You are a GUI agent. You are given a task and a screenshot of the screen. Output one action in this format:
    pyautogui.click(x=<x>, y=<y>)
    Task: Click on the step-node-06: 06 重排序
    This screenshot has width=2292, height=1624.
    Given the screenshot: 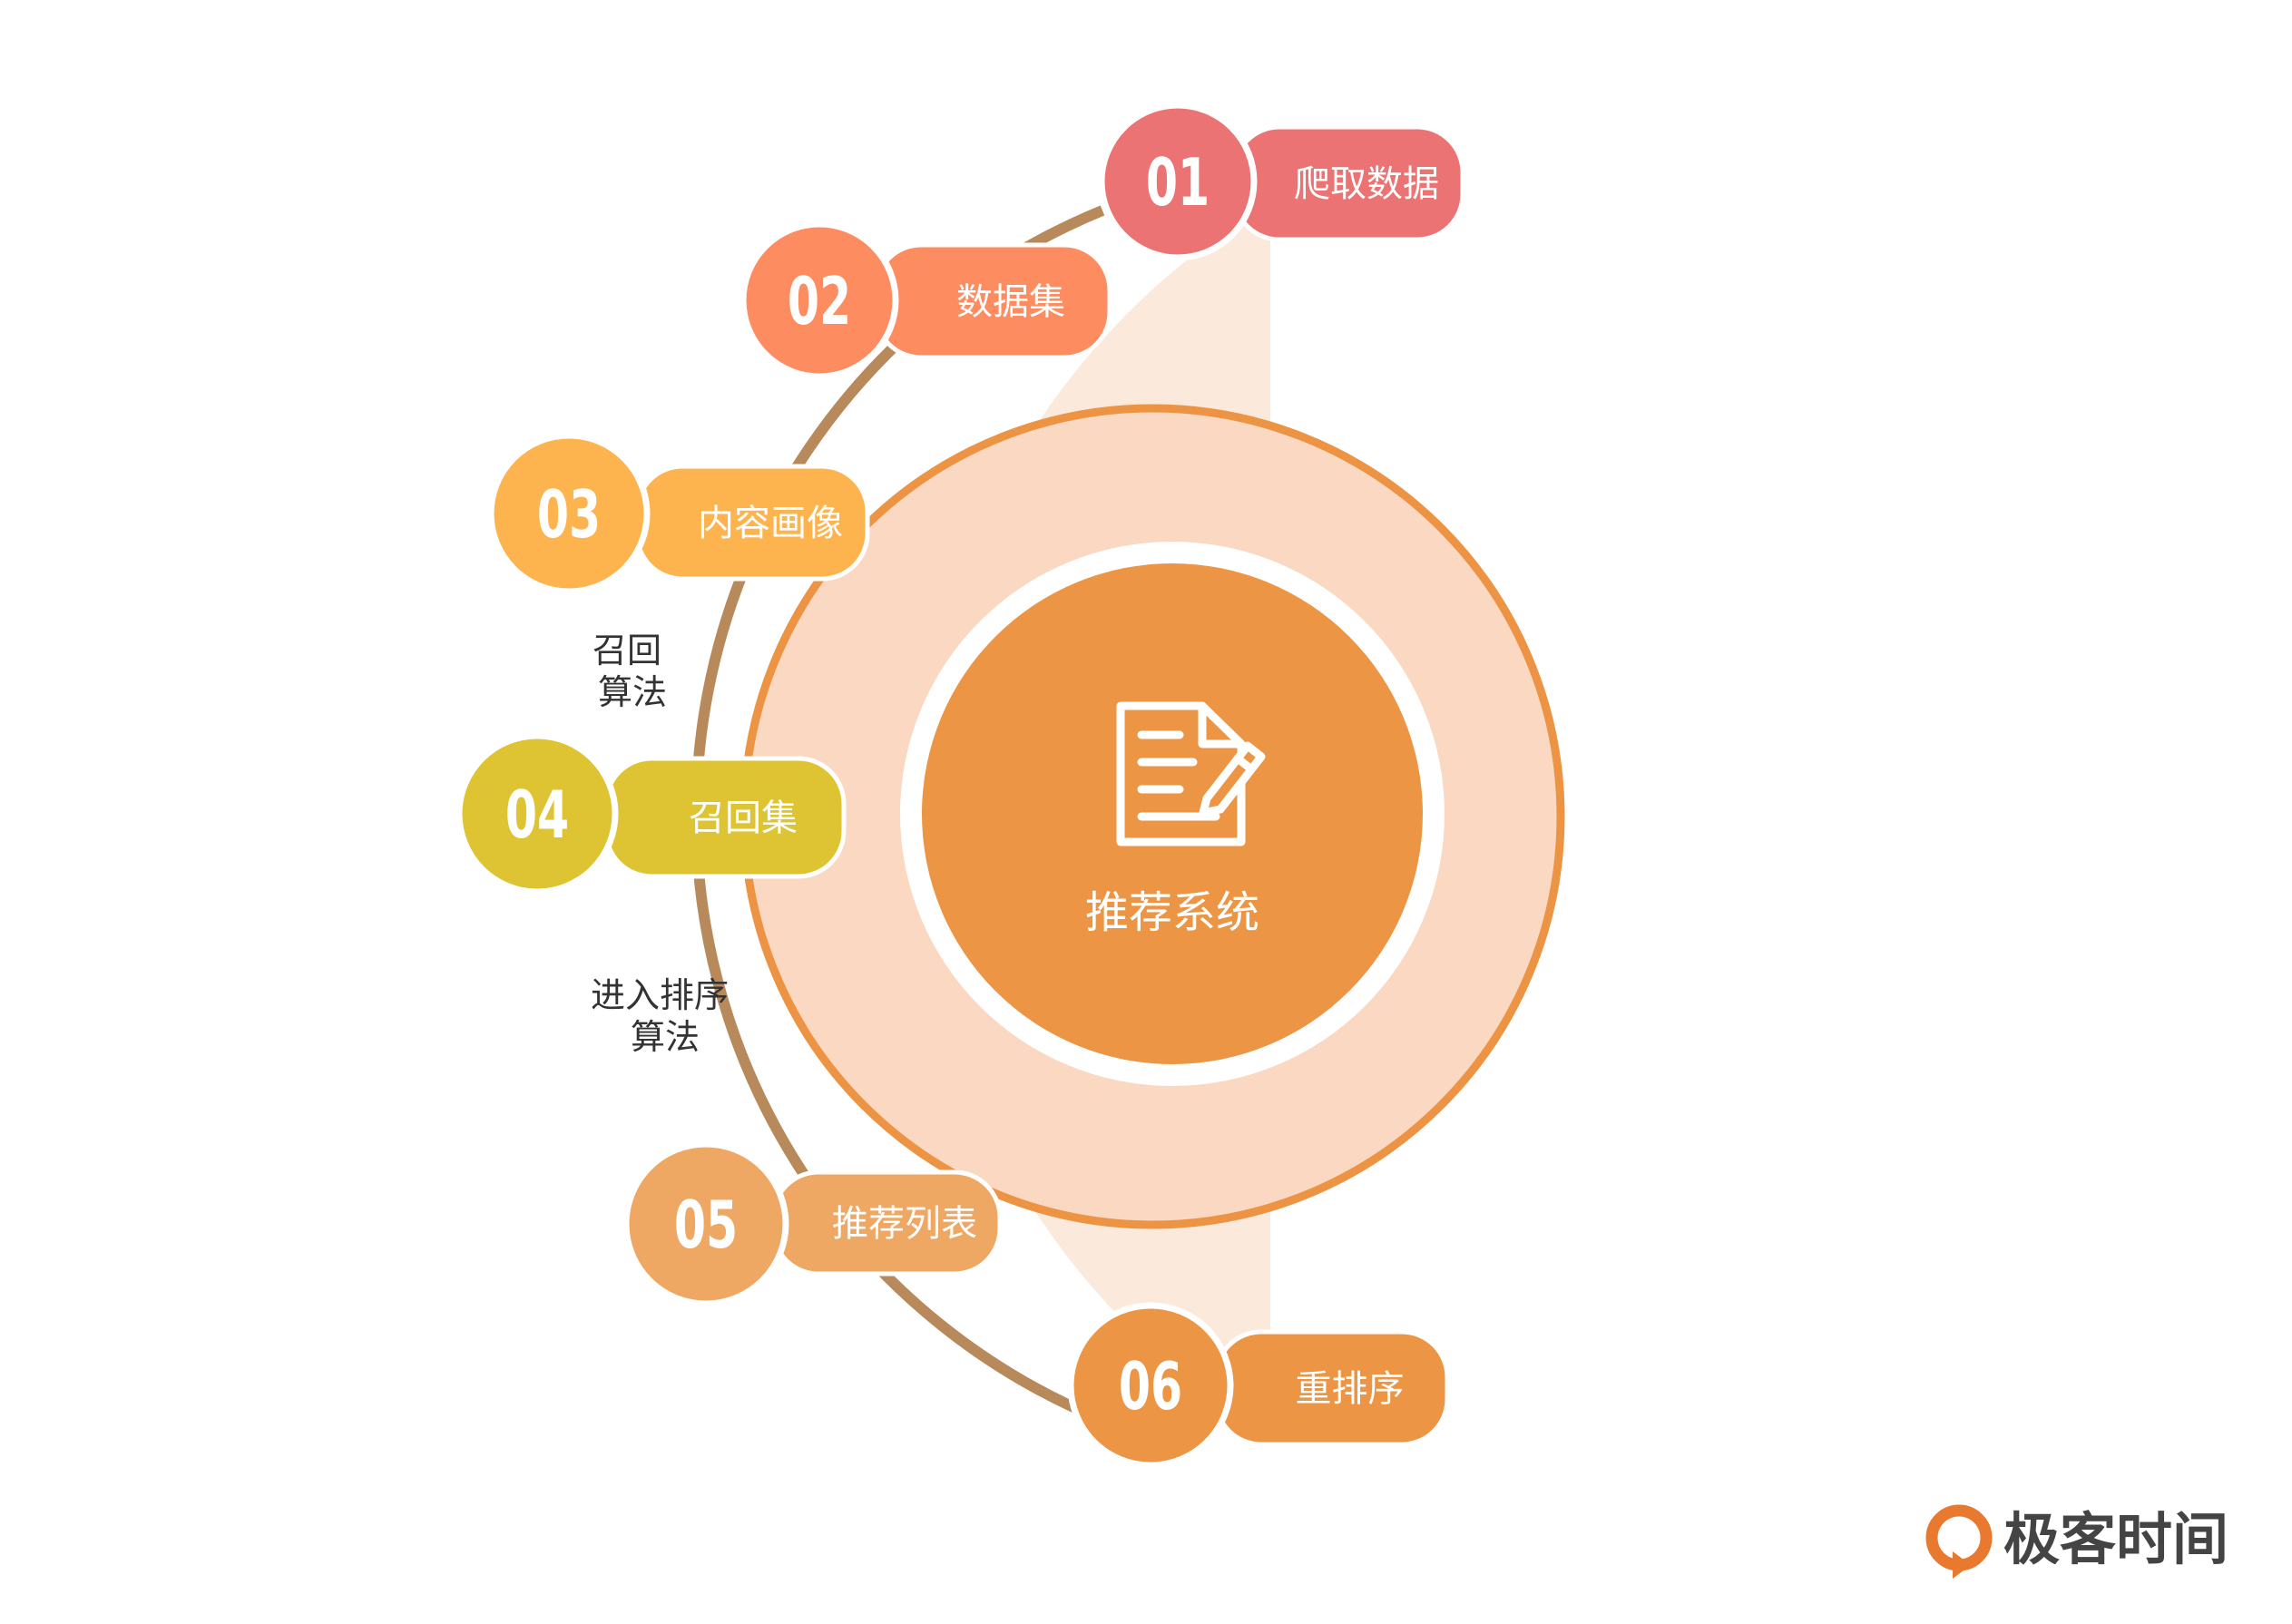 What is the action you would take?
    pyautogui.click(x=1258, y=1385)
    